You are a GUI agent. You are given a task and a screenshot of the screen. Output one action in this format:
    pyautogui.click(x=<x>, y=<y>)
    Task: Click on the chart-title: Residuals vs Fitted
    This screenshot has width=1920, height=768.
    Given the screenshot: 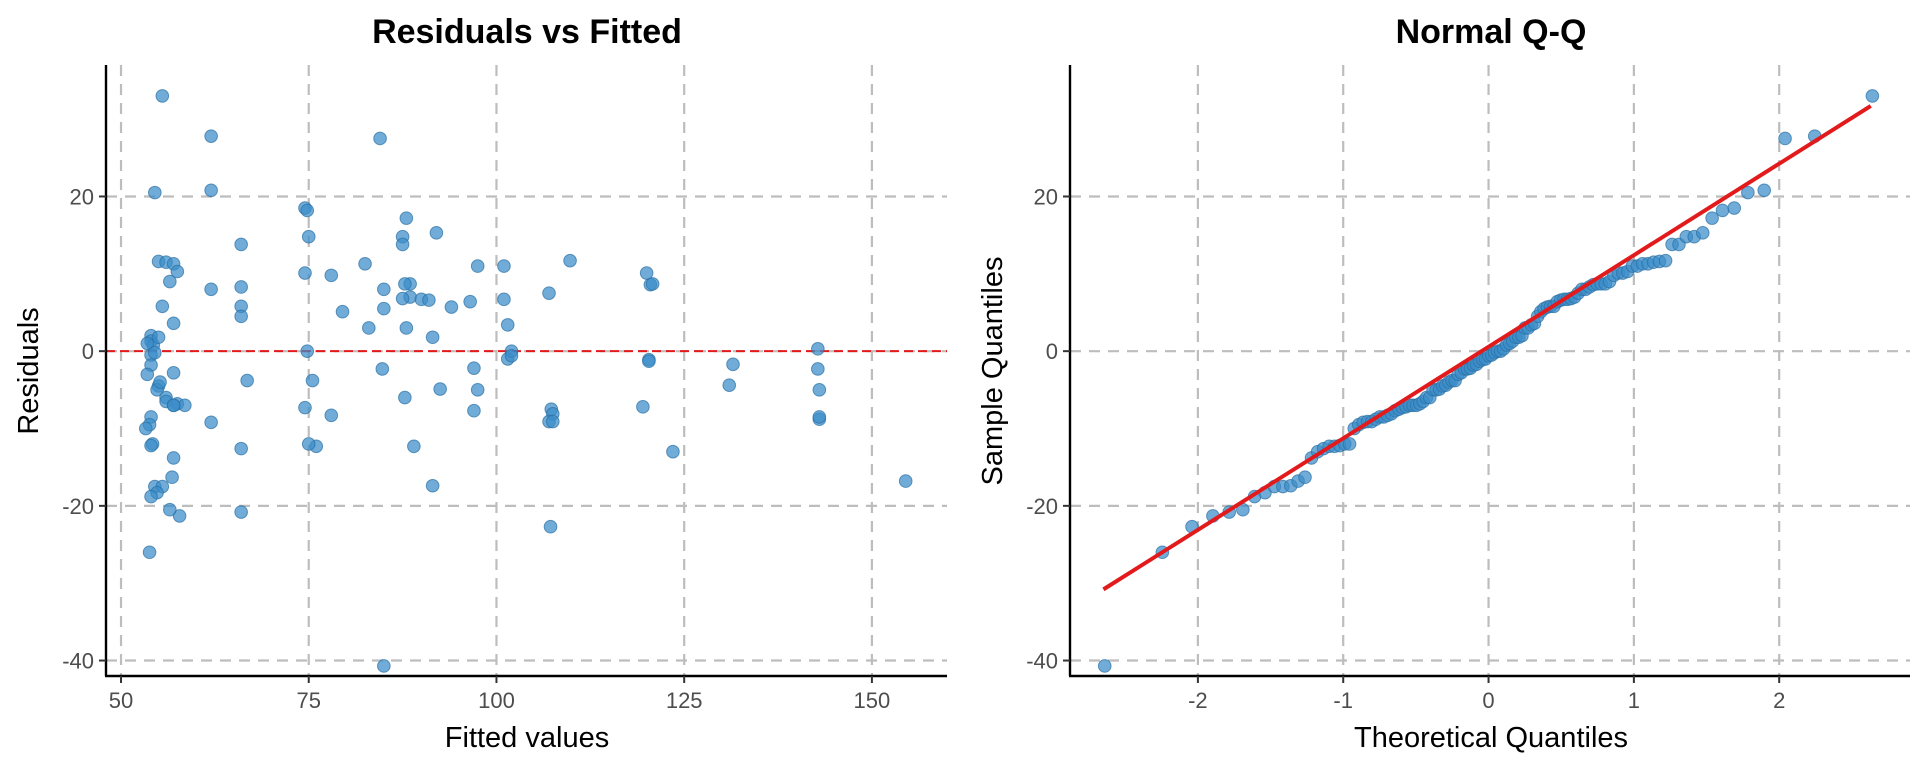 What is the action you would take?
    pyautogui.click(x=527, y=32)
    